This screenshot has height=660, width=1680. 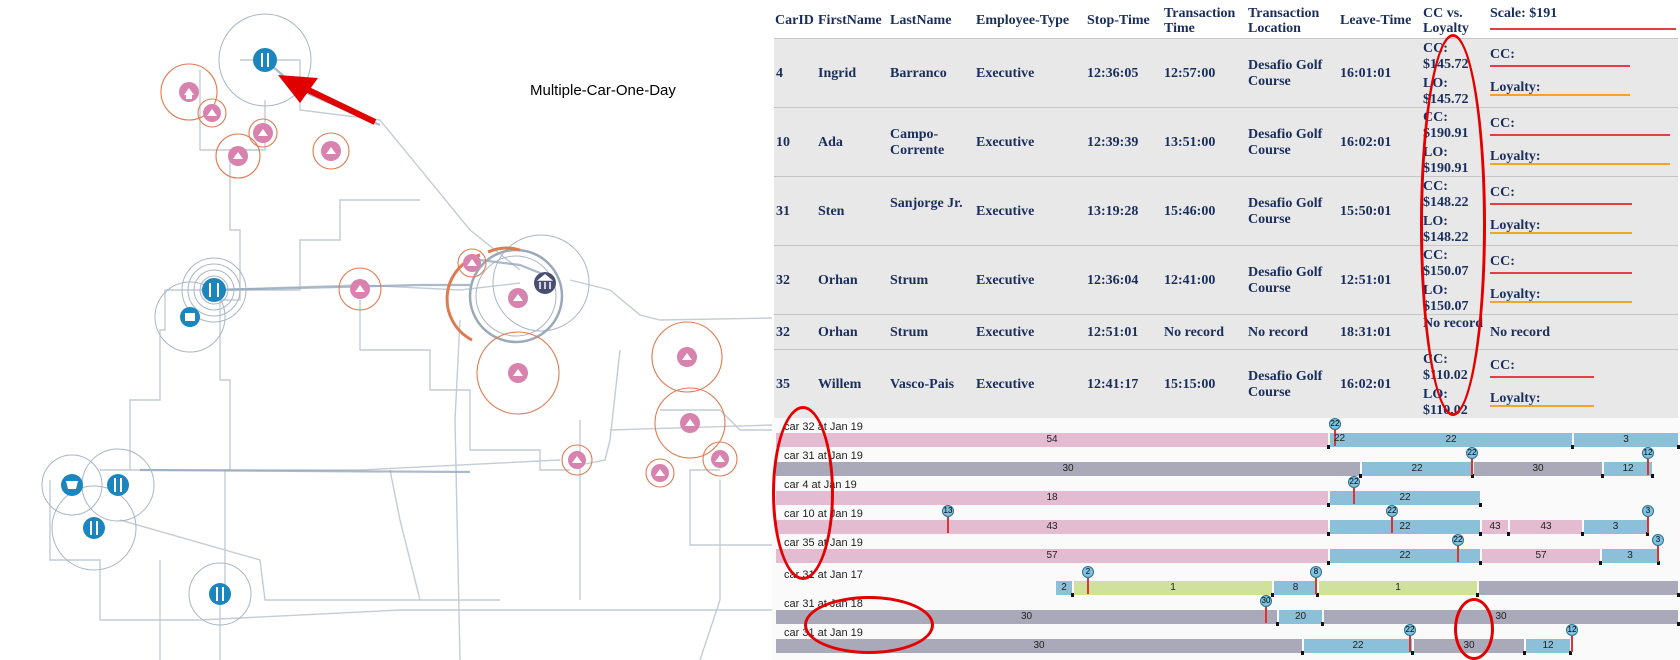 What do you see at coordinates (1266, 601) in the screenshot?
I see `stop-count-badge: 30` at bounding box center [1266, 601].